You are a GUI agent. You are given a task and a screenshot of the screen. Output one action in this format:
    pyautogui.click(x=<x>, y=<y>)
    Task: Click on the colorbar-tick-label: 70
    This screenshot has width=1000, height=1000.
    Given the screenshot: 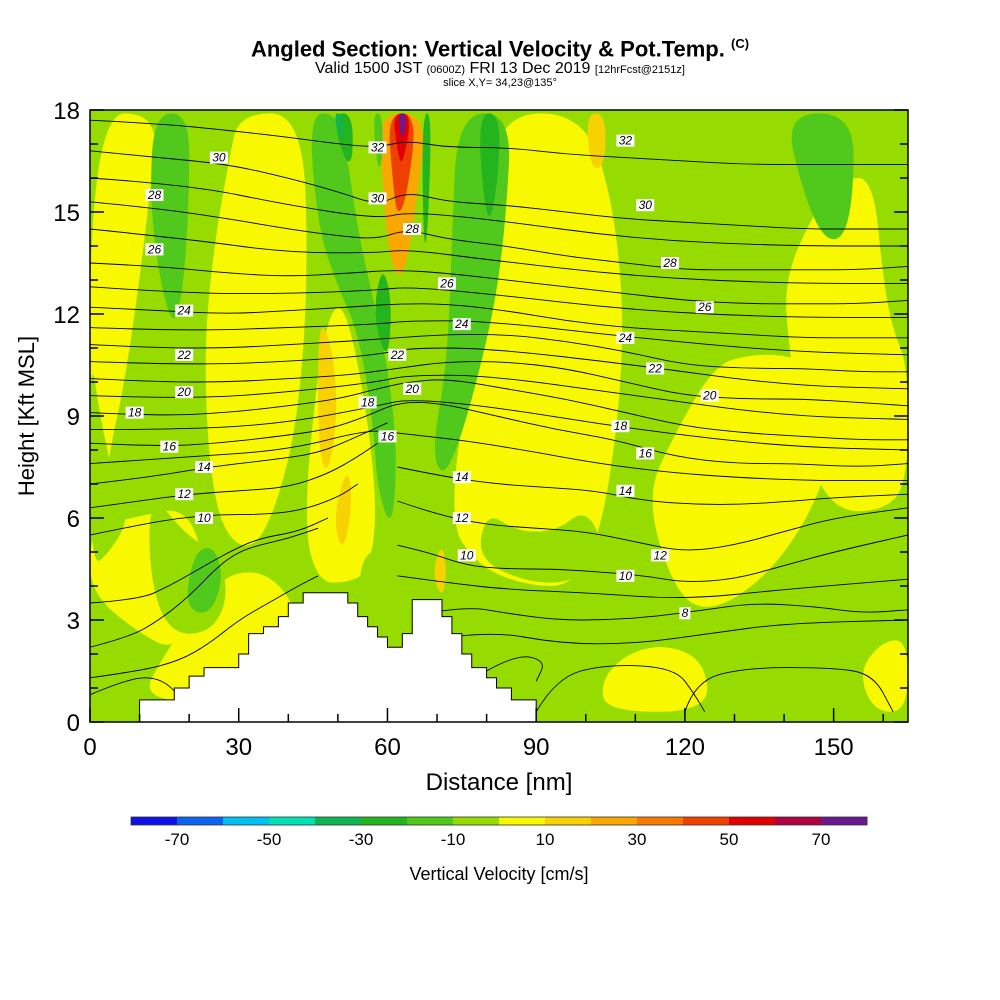 What is the action you would take?
    pyautogui.click(x=821, y=839)
    